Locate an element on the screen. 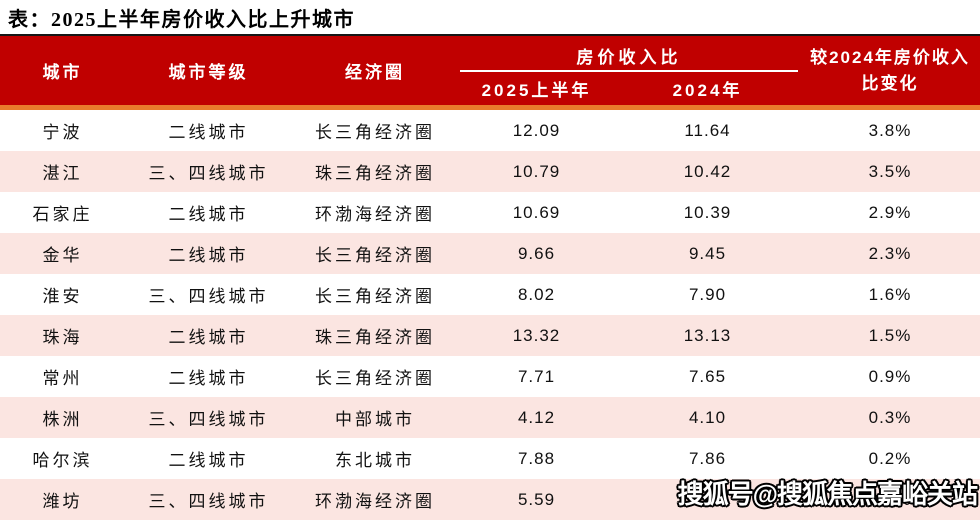 Image resolution: width=980 pixels, height=522 pixels. cell-change: 0.3% is located at coordinates (890, 417).